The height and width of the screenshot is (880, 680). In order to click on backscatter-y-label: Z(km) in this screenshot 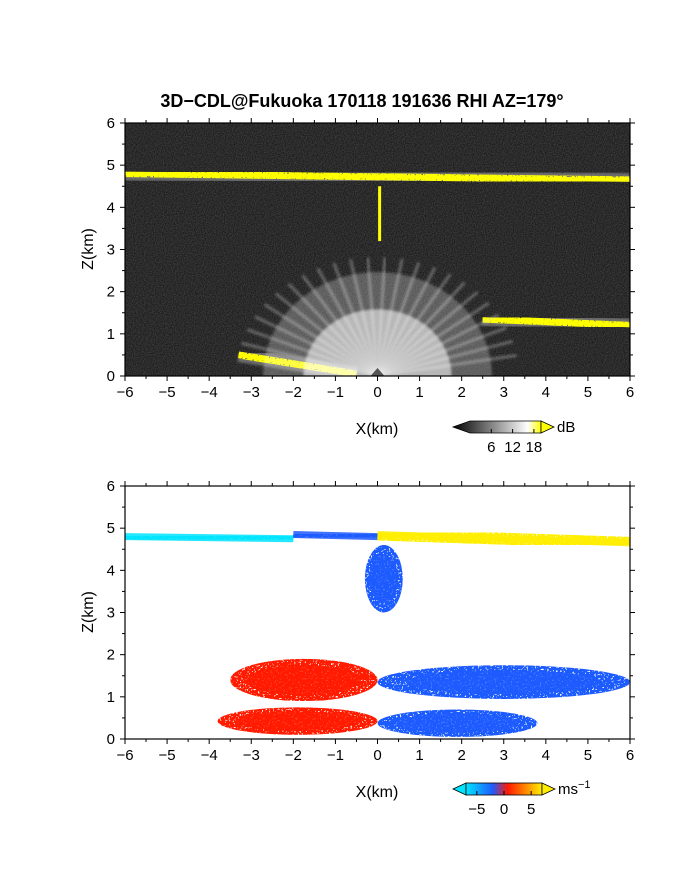, I will do `click(88, 249)`.